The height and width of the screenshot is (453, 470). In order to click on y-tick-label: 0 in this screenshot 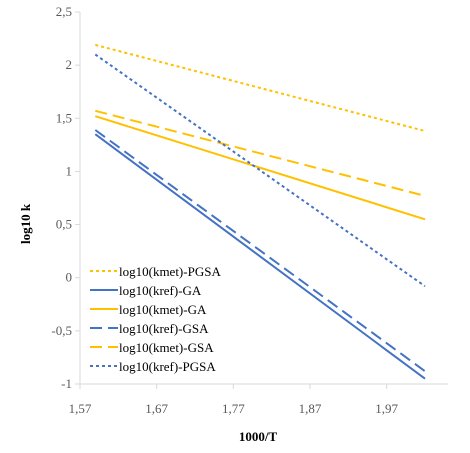, I will do `click(69, 277)`.